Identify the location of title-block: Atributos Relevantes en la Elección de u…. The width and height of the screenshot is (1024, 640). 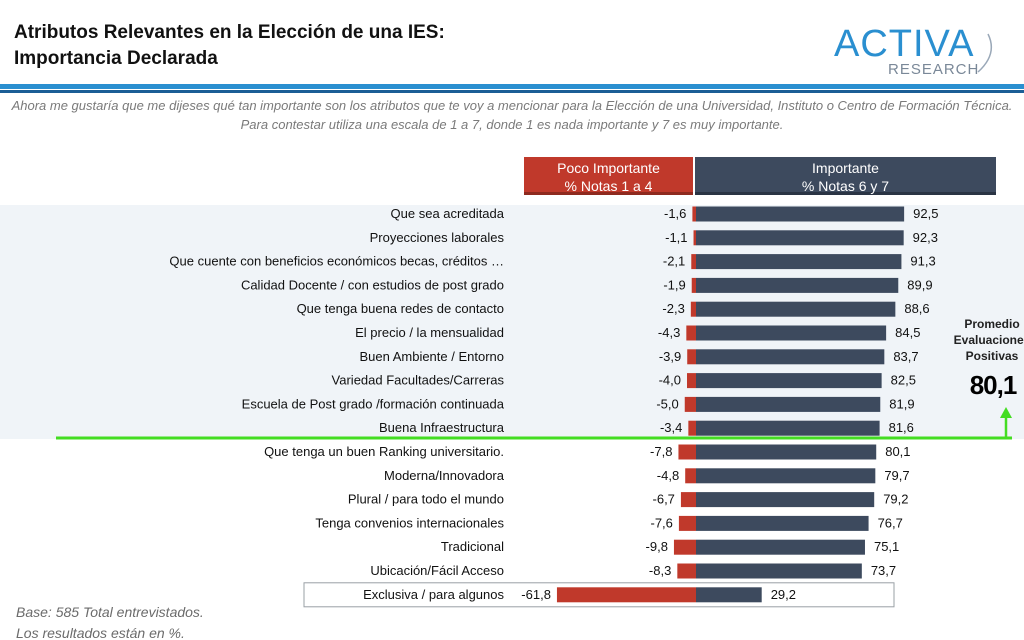
(229, 46).